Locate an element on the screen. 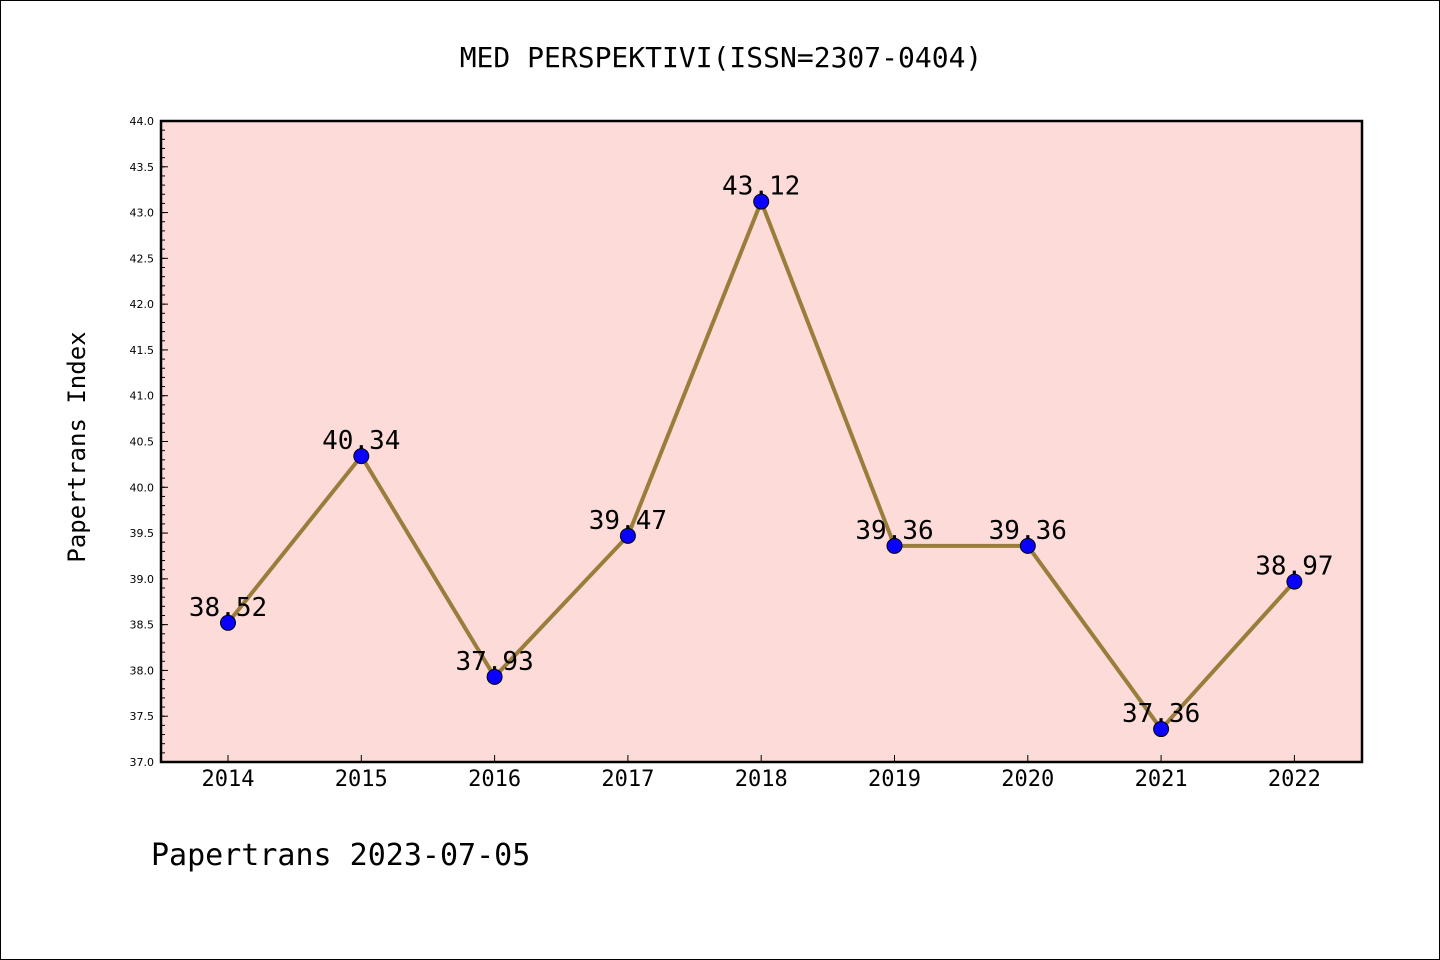  y-tick-label: 37.5 is located at coordinates (142, 716).